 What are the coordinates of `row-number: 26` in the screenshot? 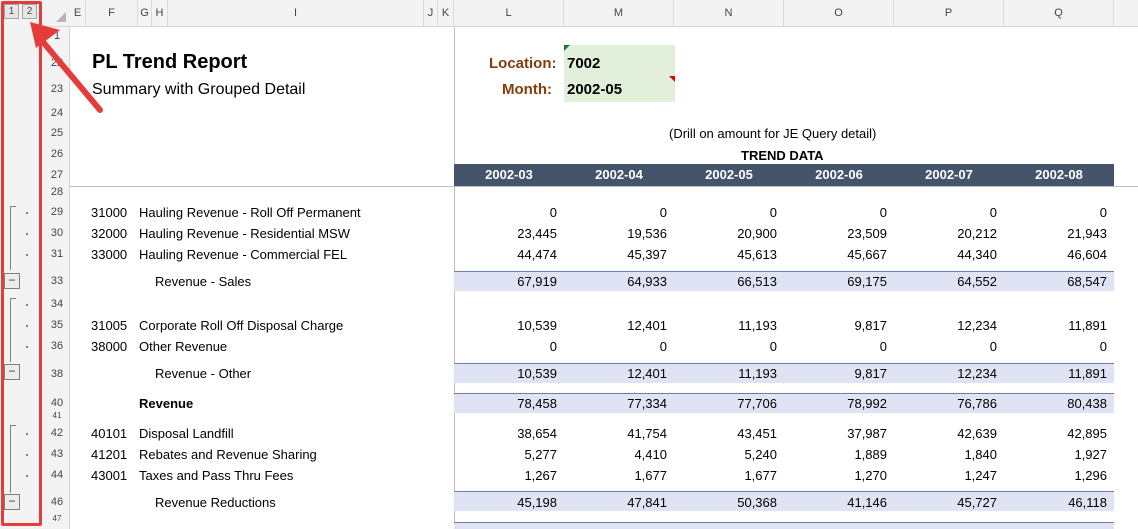 It's located at (57, 154).